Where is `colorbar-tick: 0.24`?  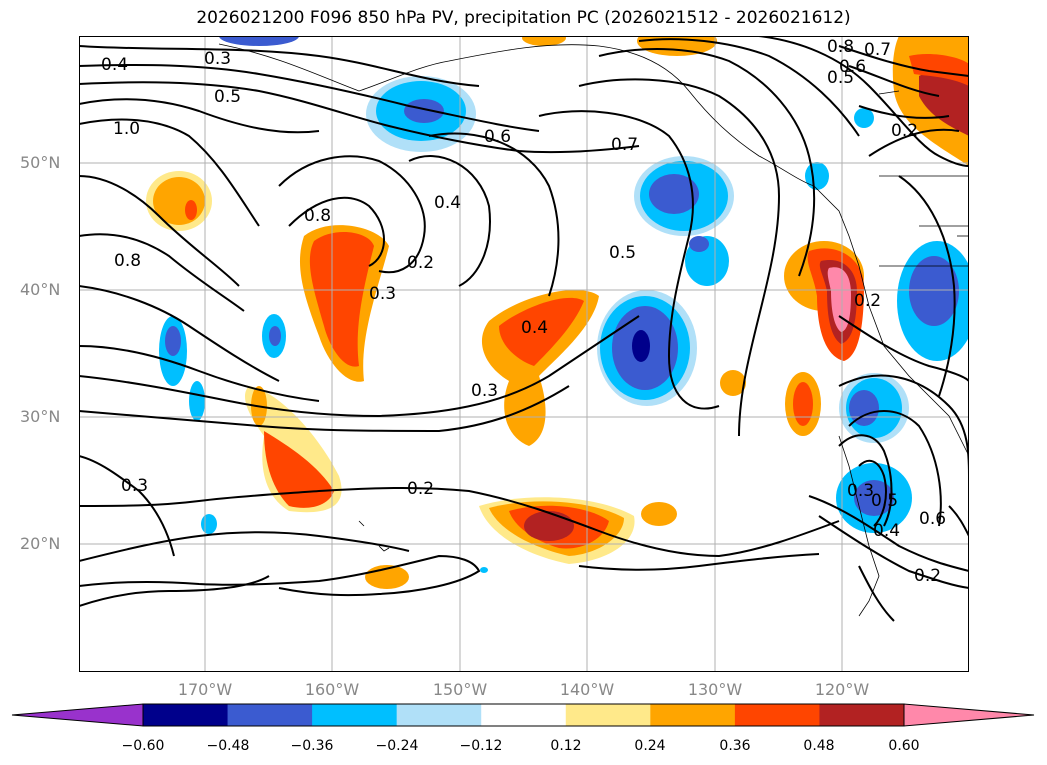
colorbar-tick: 0.24 is located at coordinates (650, 746).